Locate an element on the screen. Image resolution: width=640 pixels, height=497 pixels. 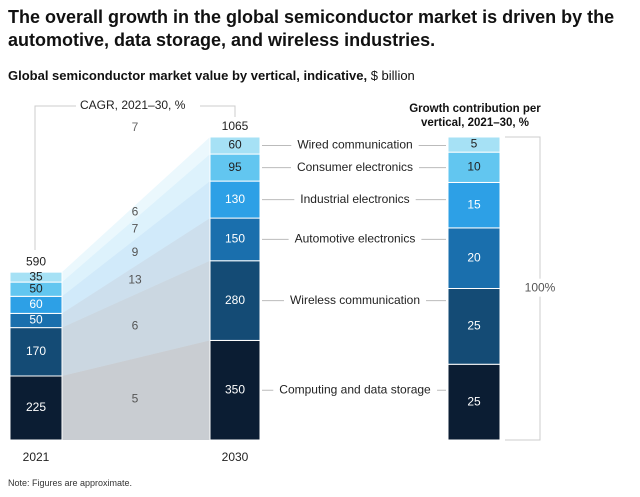
legend-label: Consumer electronics is located at coordinates (355, 167).